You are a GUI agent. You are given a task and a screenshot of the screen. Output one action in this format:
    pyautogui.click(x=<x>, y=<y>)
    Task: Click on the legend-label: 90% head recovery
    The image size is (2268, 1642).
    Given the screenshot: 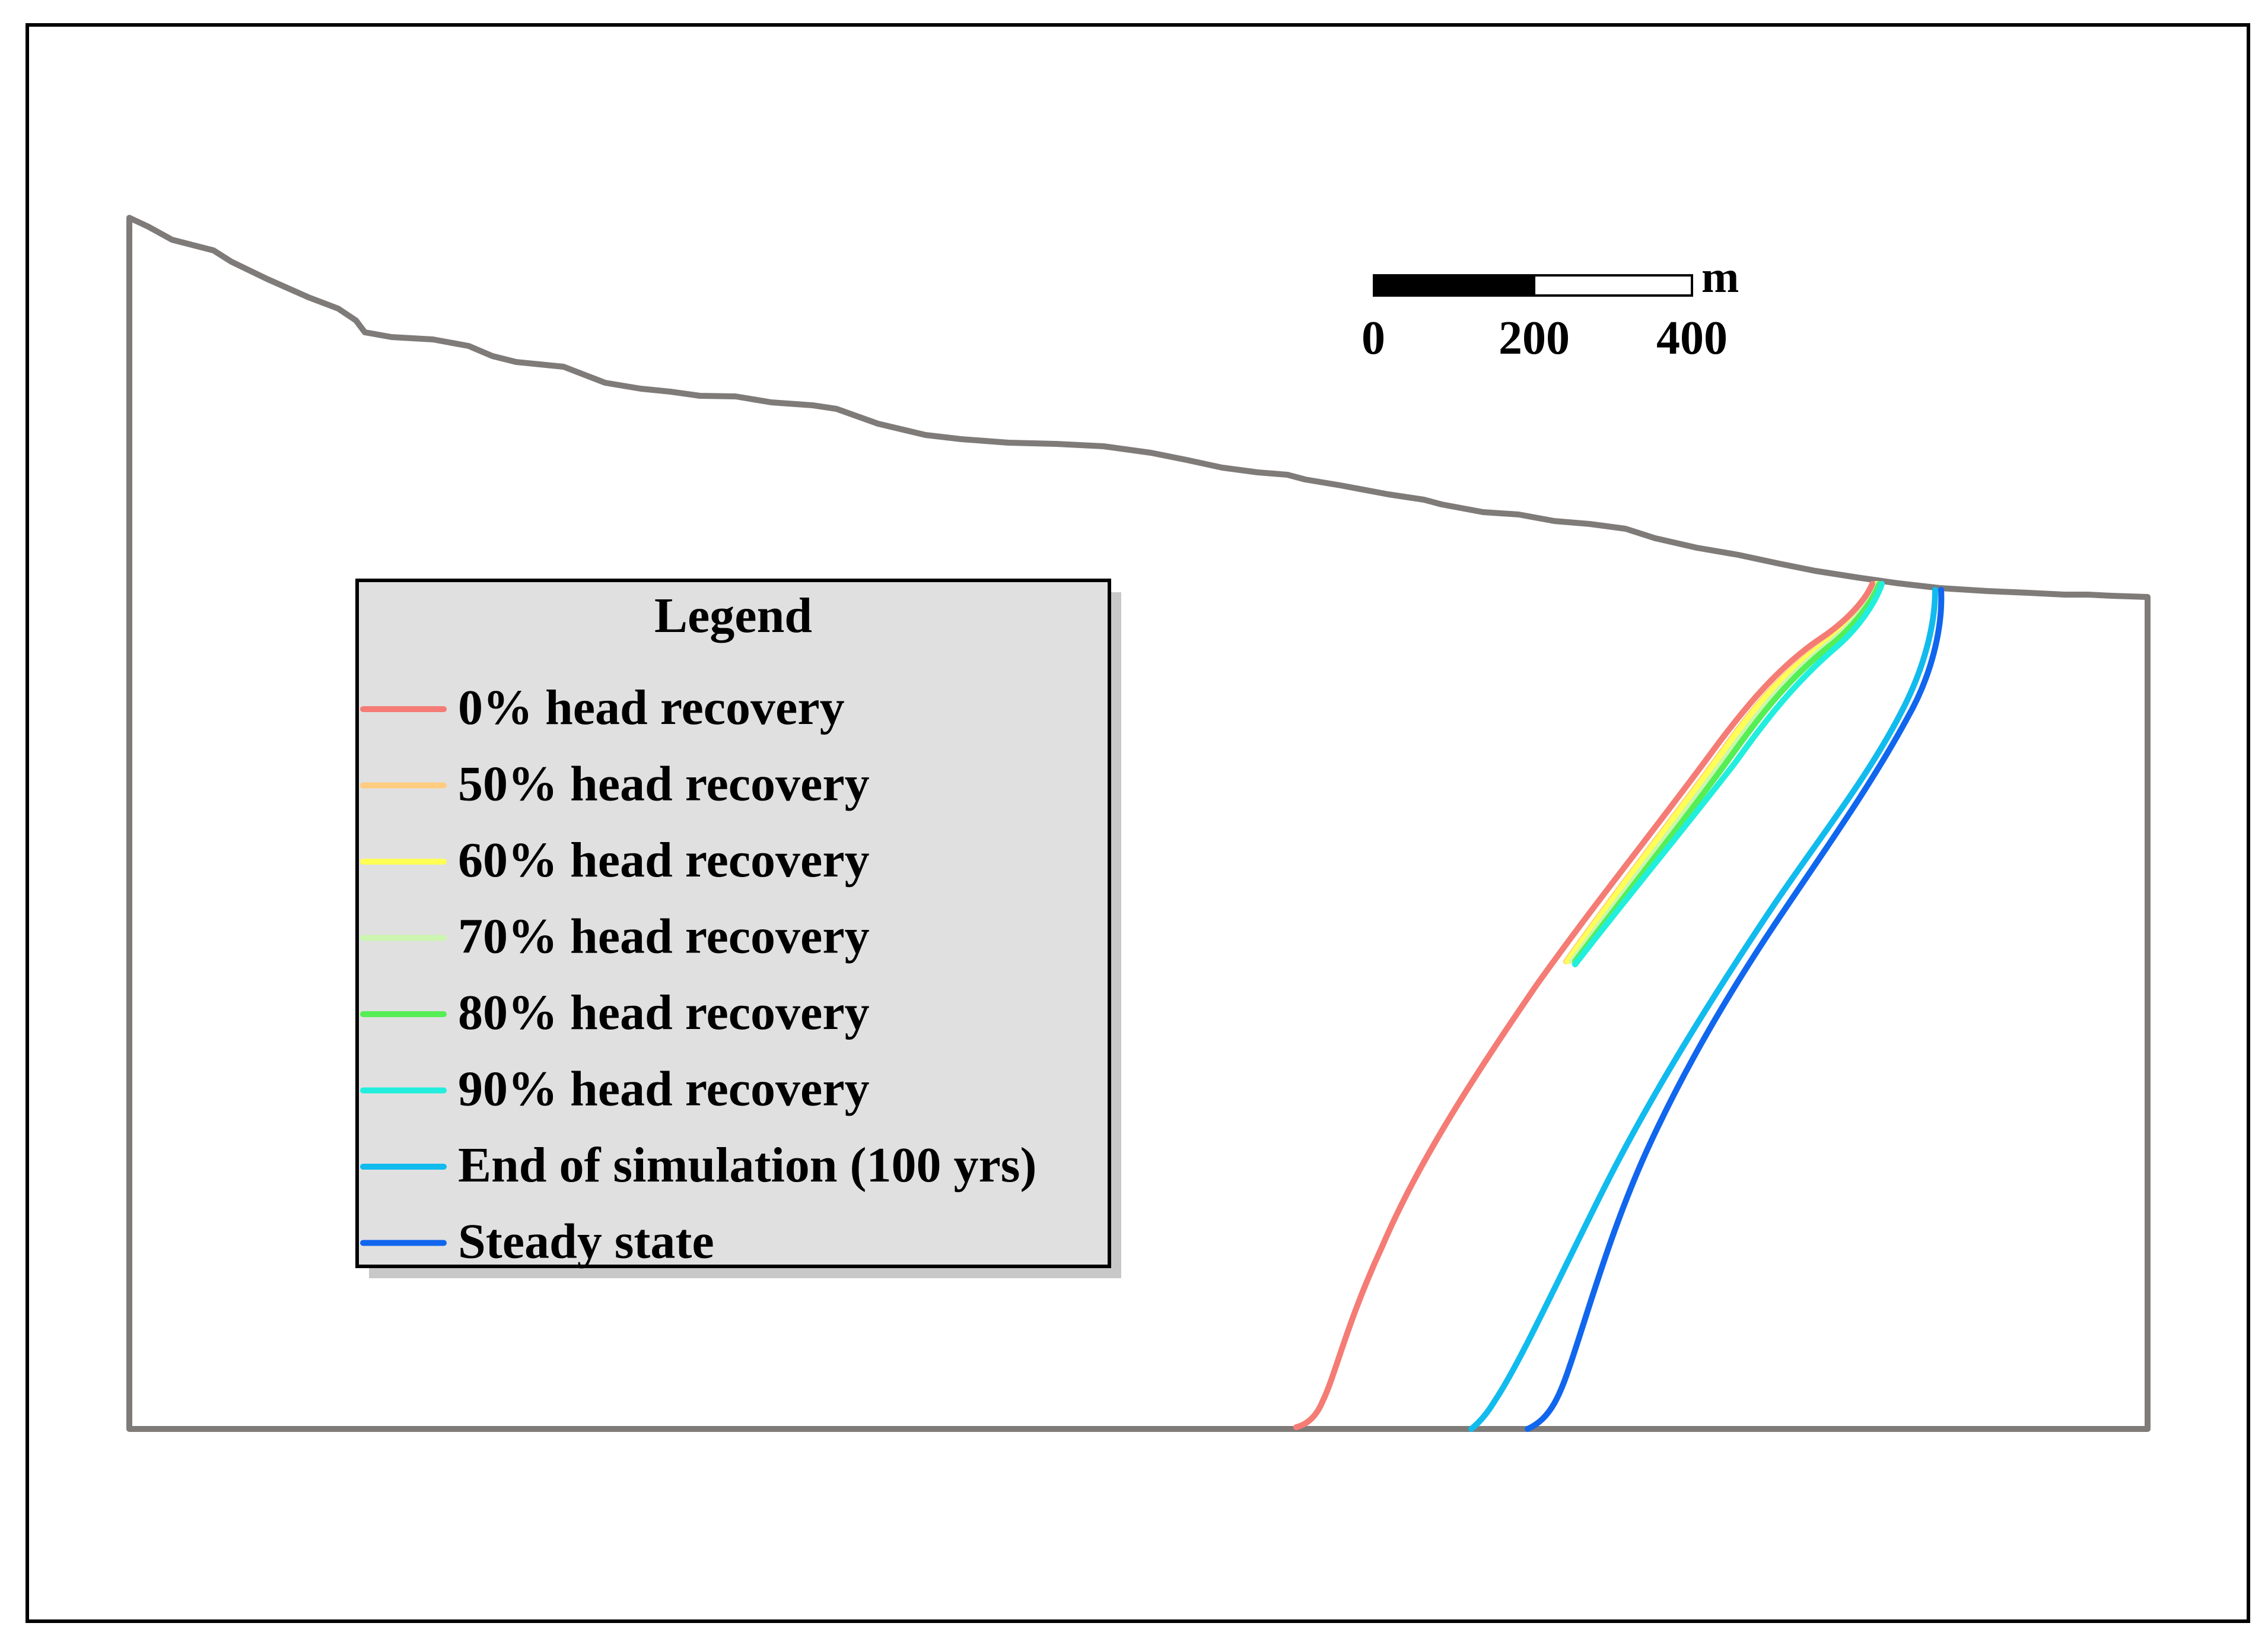 What is the action you would take?
    pyautogui.click(x=664, y=1089)
    